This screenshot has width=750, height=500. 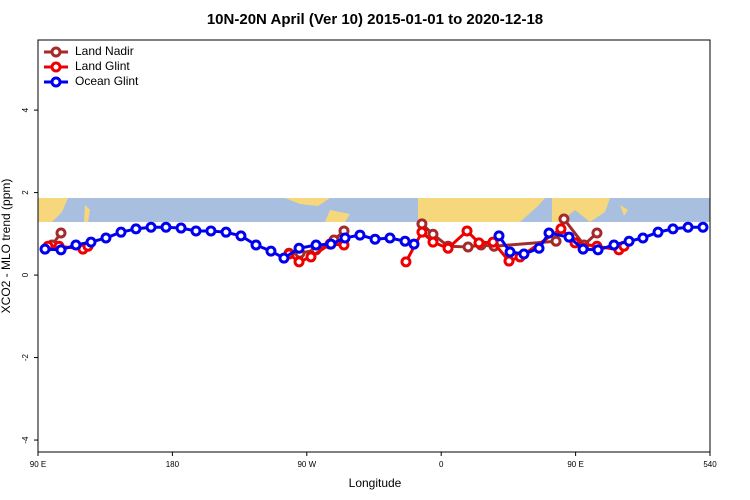 What do you see at coordinates (25, 192) in the screenshot?
I see `y-tick-label: 2` at bounding box center [25, 192].